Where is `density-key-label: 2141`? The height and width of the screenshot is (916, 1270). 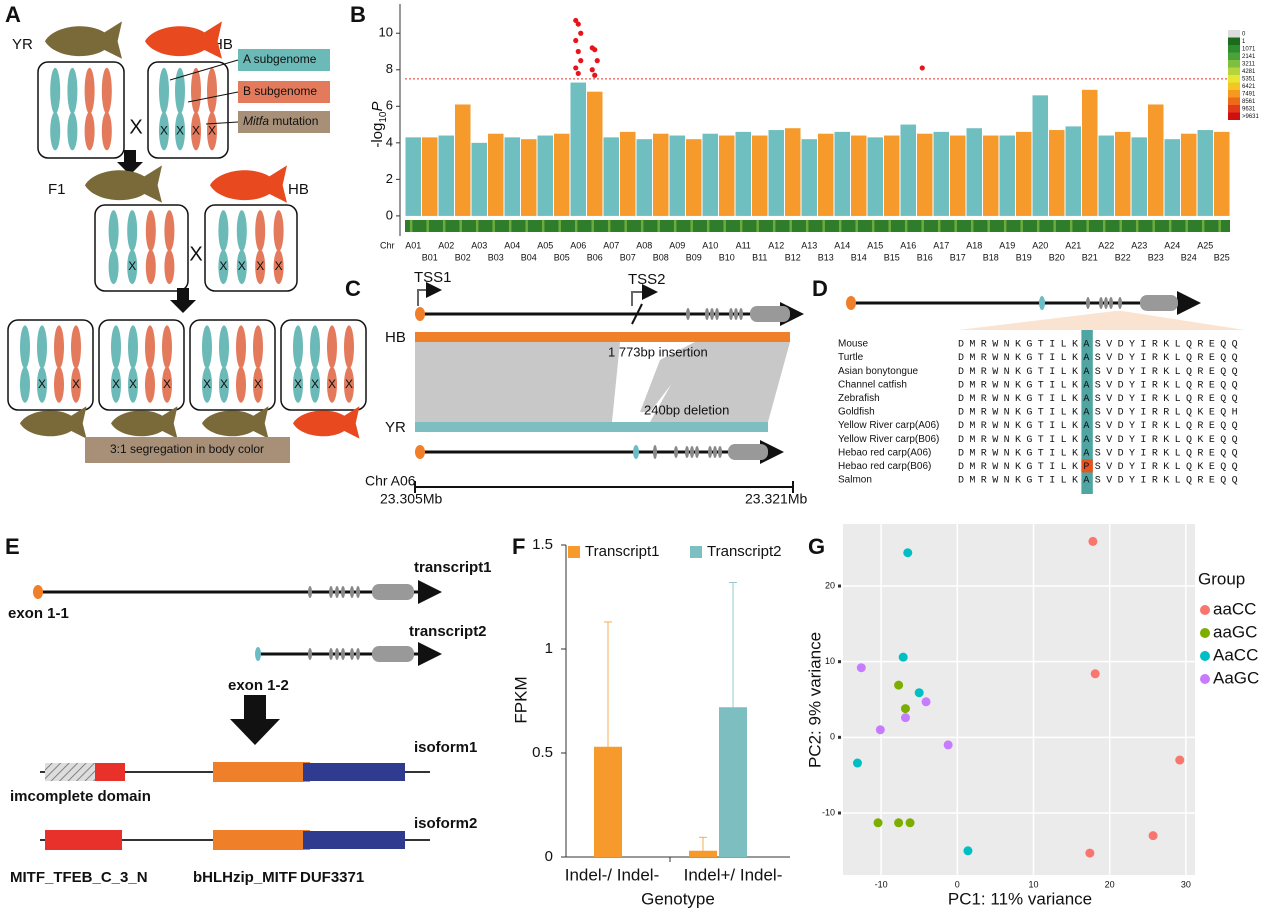 density-key-label: 2141 is located at coordinates (1249, 57).